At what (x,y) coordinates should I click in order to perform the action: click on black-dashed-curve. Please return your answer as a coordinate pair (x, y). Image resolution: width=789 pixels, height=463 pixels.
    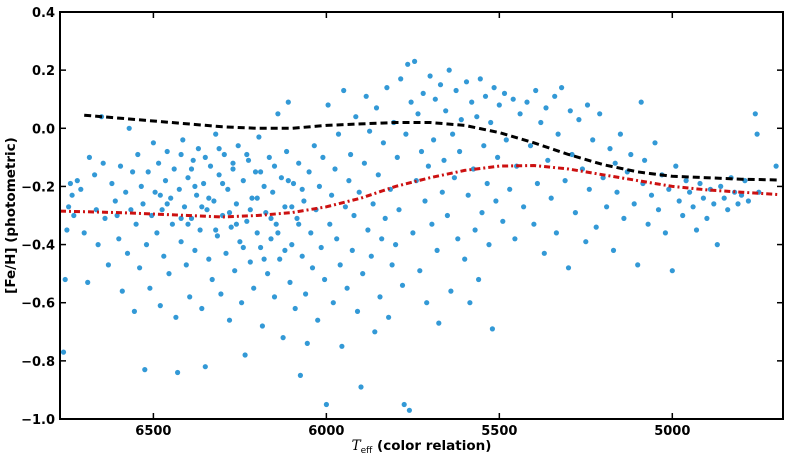
    Looking at the image, I should click on (432, 147).